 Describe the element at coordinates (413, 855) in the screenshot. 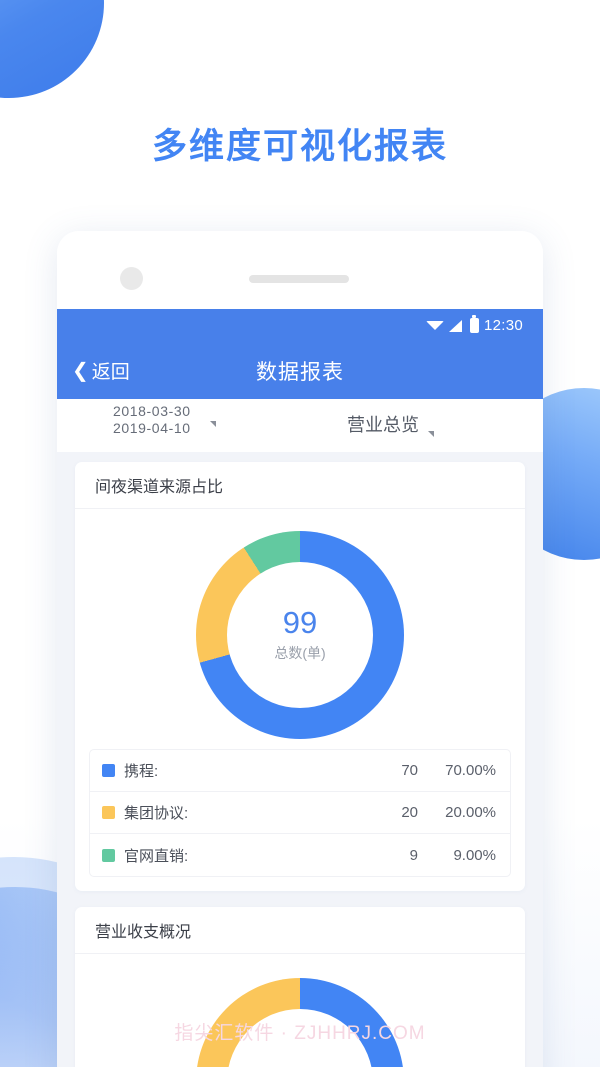

I see `legend-count: 9` at that location.